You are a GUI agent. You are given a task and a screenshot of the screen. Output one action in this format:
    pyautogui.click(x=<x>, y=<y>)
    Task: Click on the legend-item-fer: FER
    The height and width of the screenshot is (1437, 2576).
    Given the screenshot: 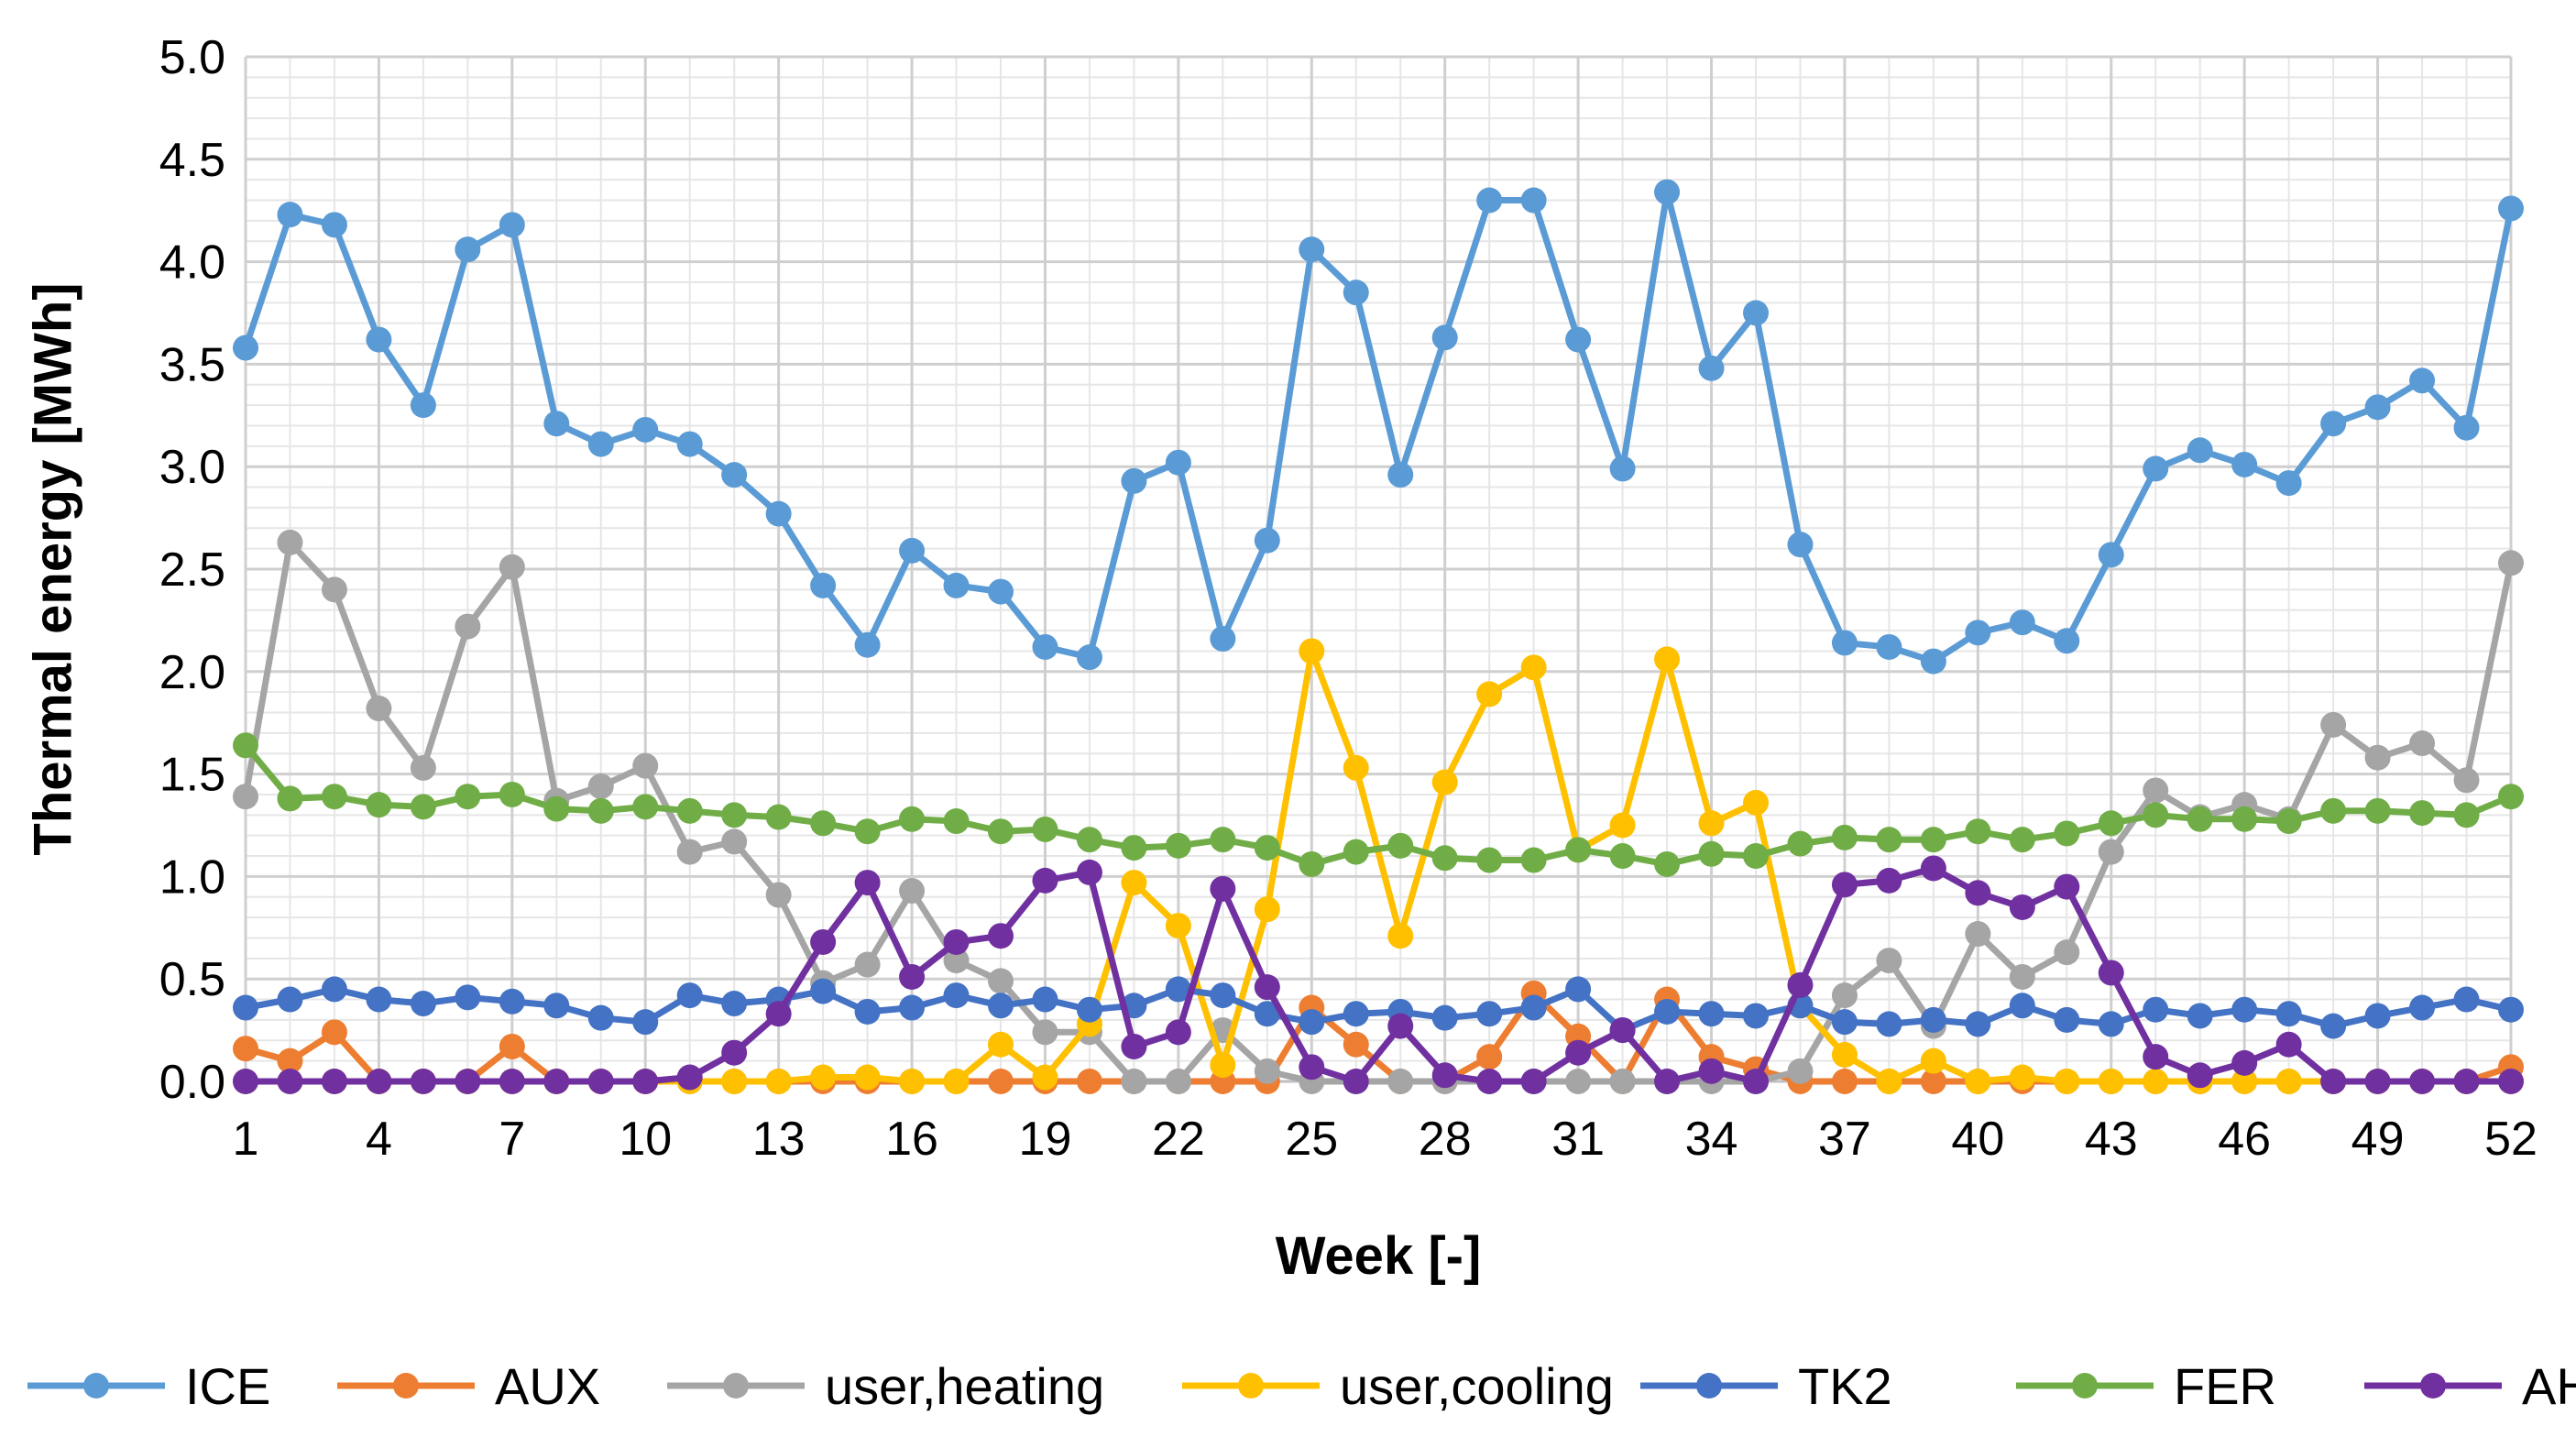 What is the action you would take?
    pyautogui.click(x=2146, y=1386)
    